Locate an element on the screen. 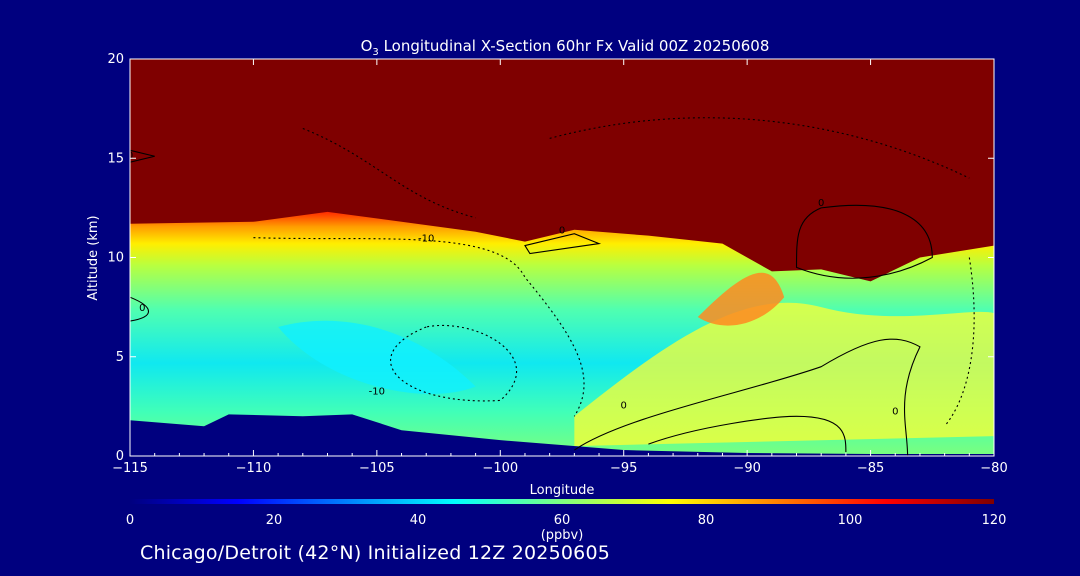 Image resolution: width=1080 pixels, height=576 pixels. y-axis-label: Altitude (km) is located at coordinates (93, 257).